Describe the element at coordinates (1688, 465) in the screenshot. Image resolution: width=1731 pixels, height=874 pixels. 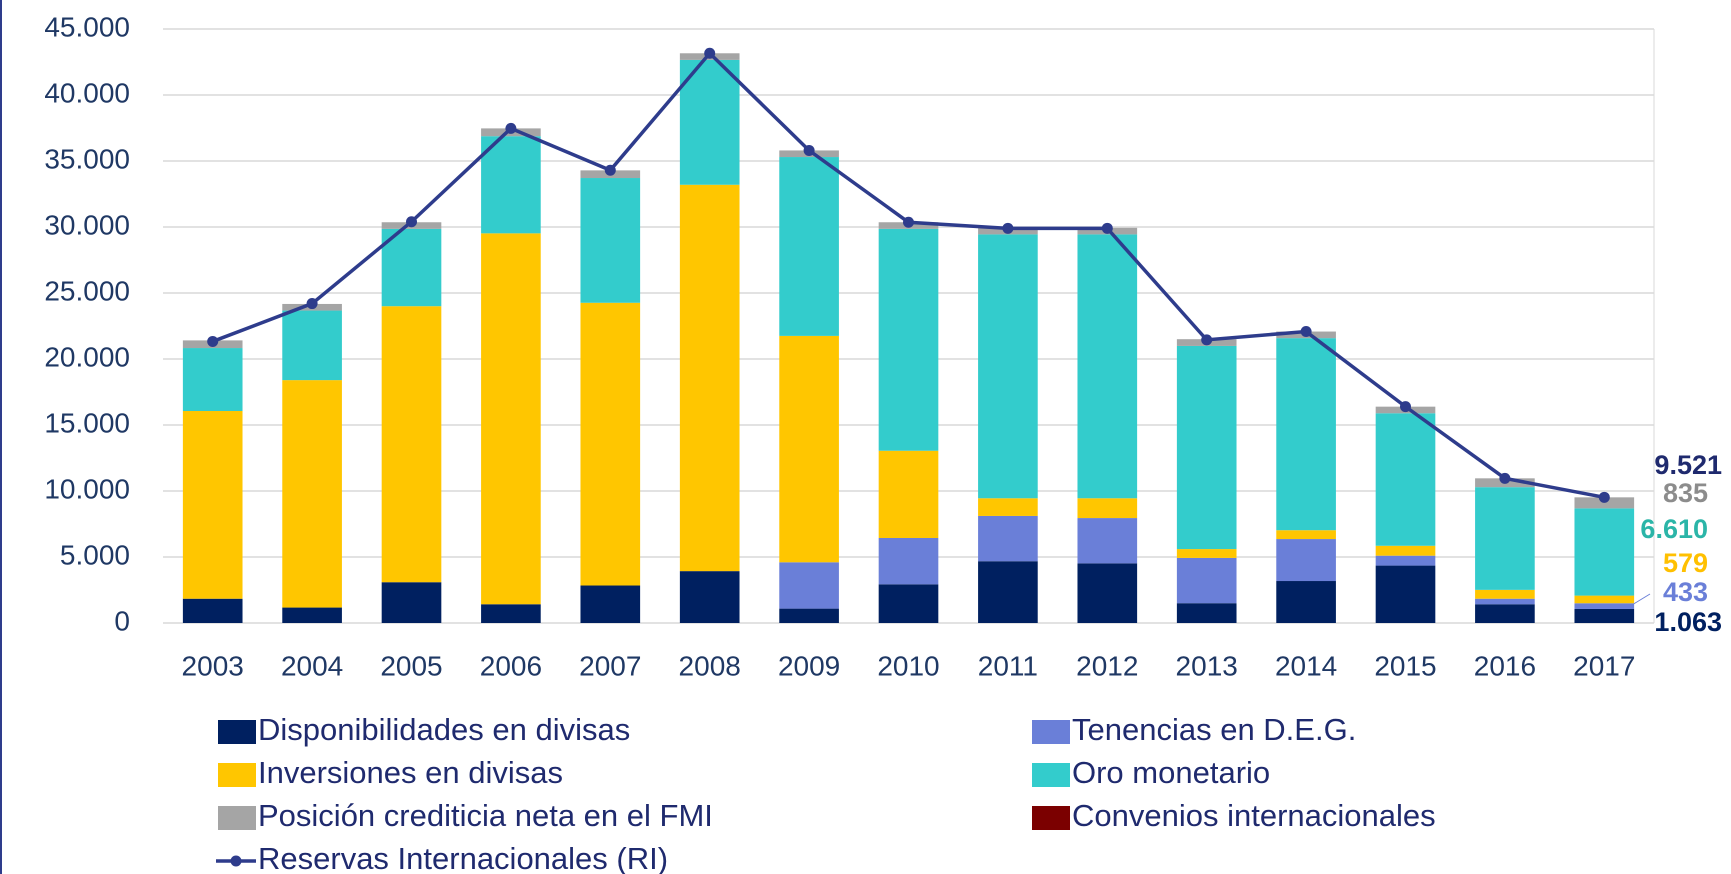
I see `value-label: 9.521` at that location.